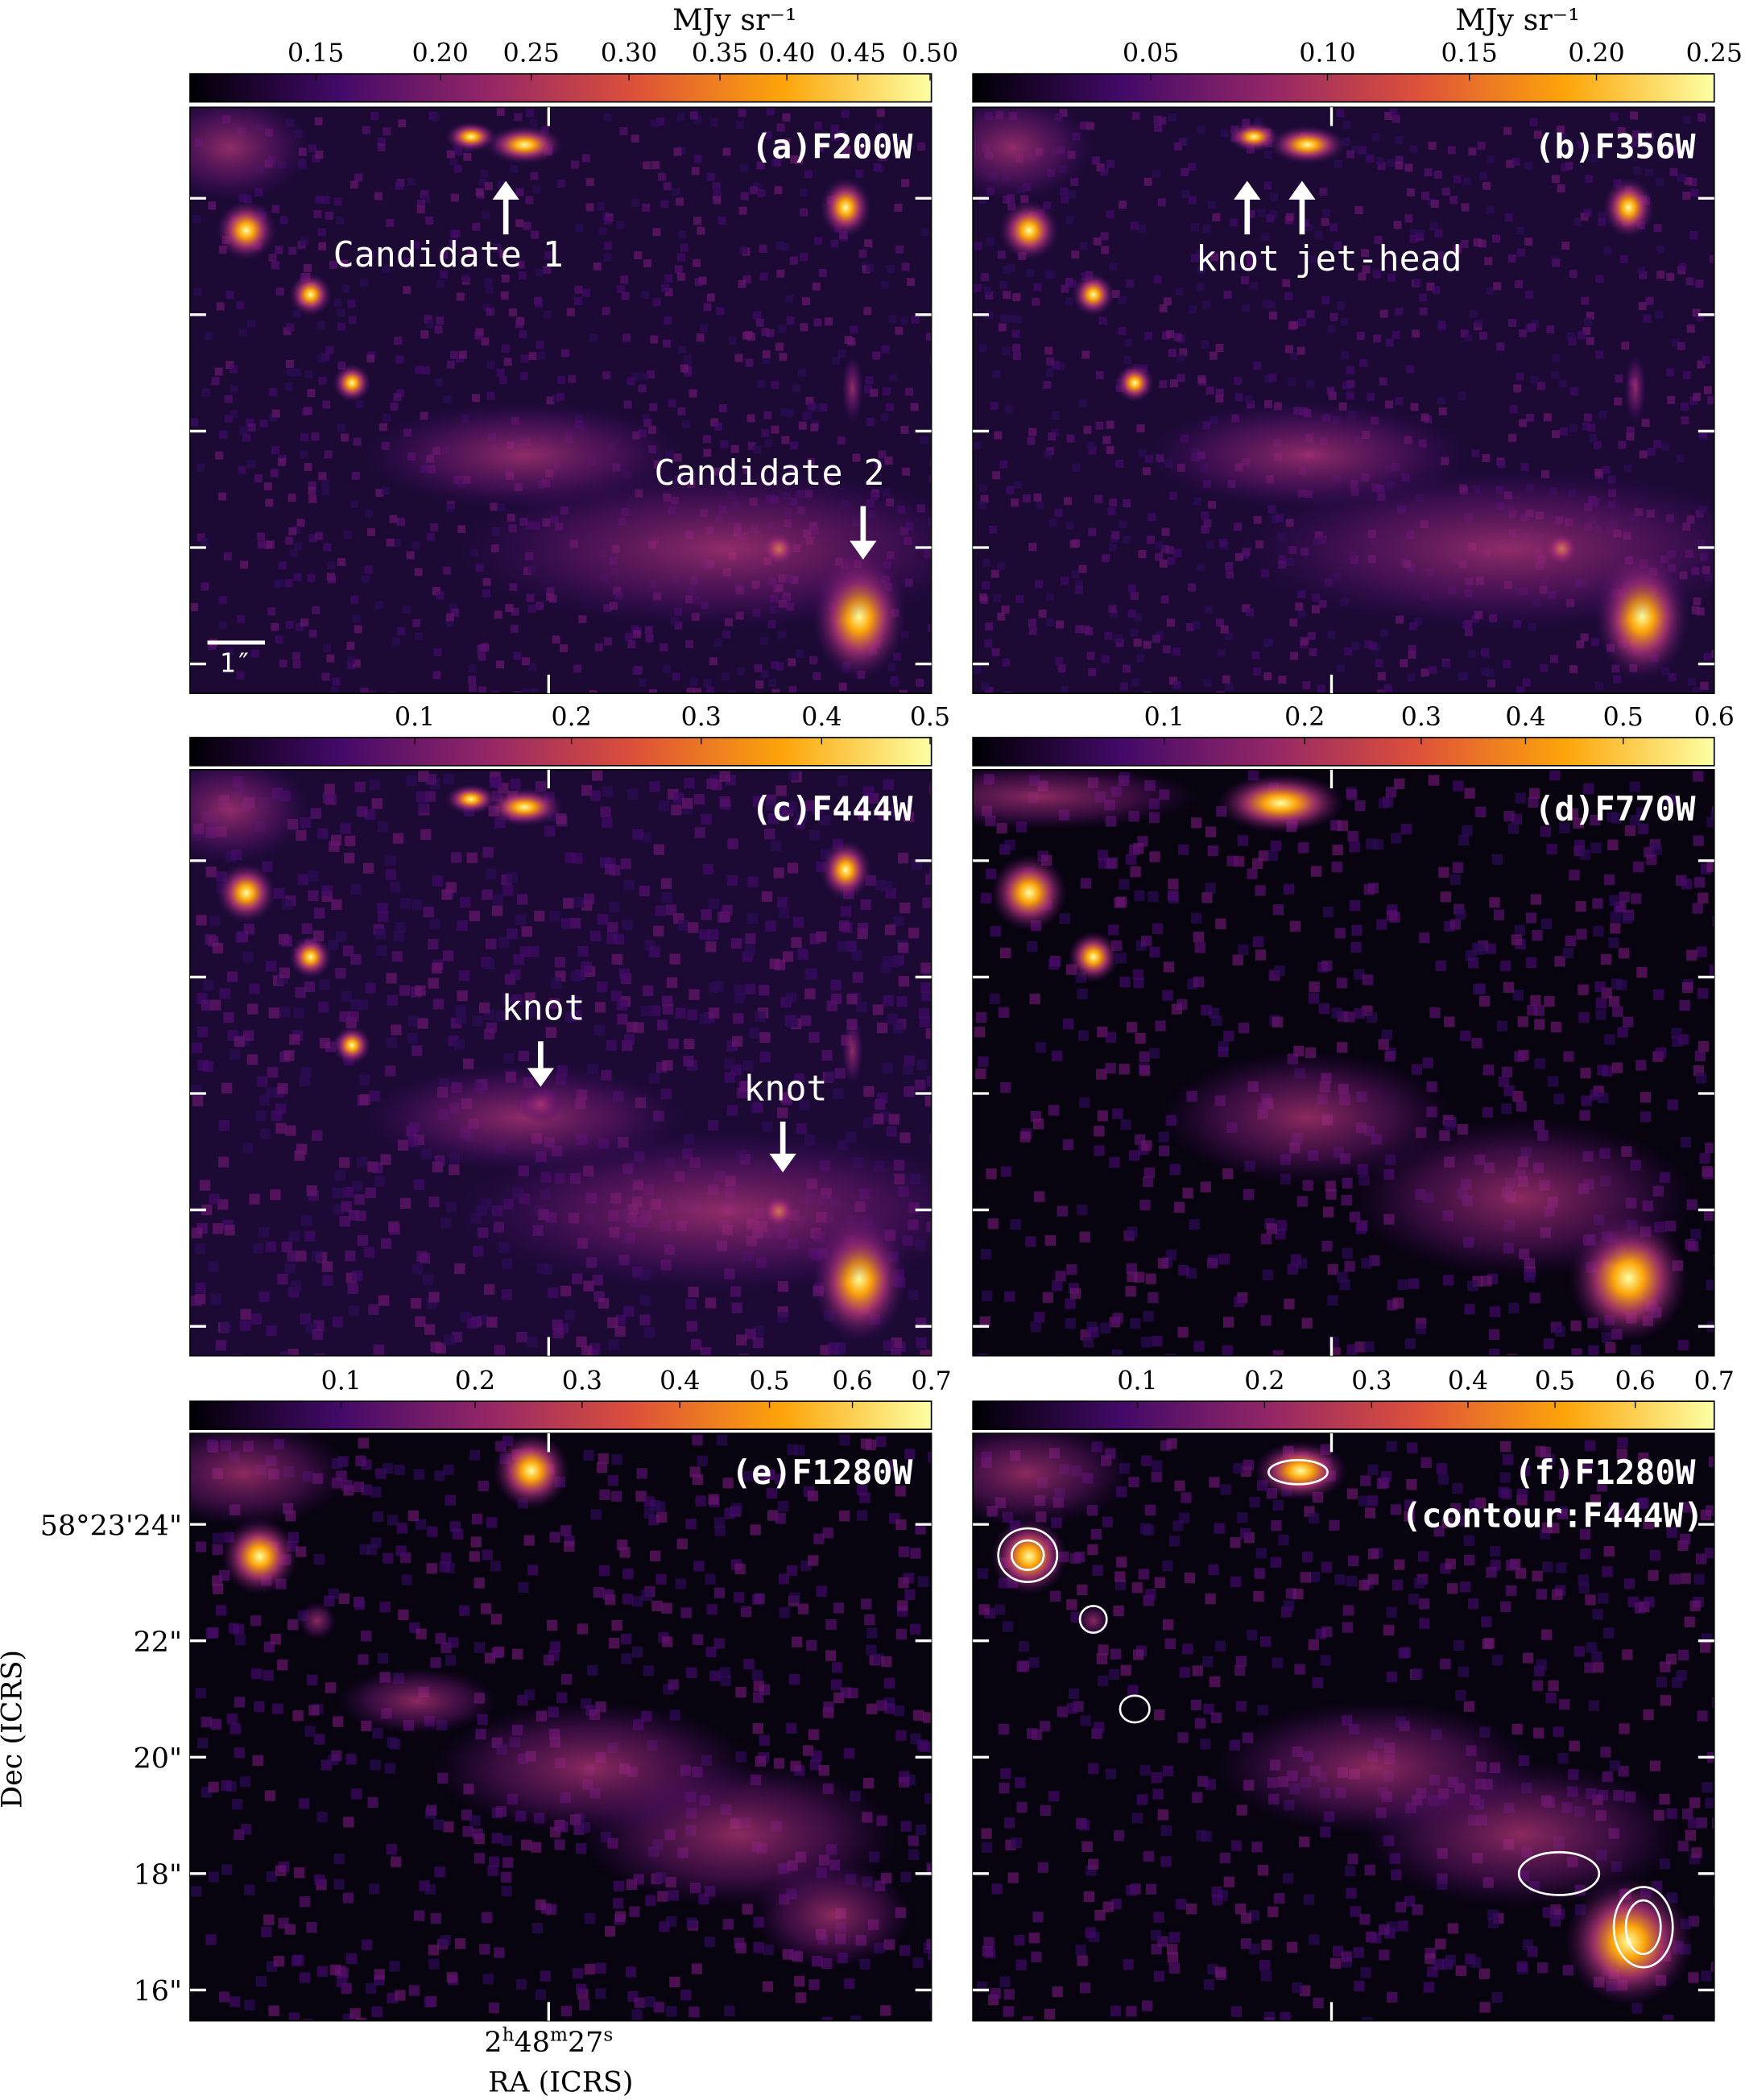  What do you see at coordinates (1164, 717) in the screenshot?
I see `colorbar-tick-label: 0.1` at bounding box center [1164, 717].